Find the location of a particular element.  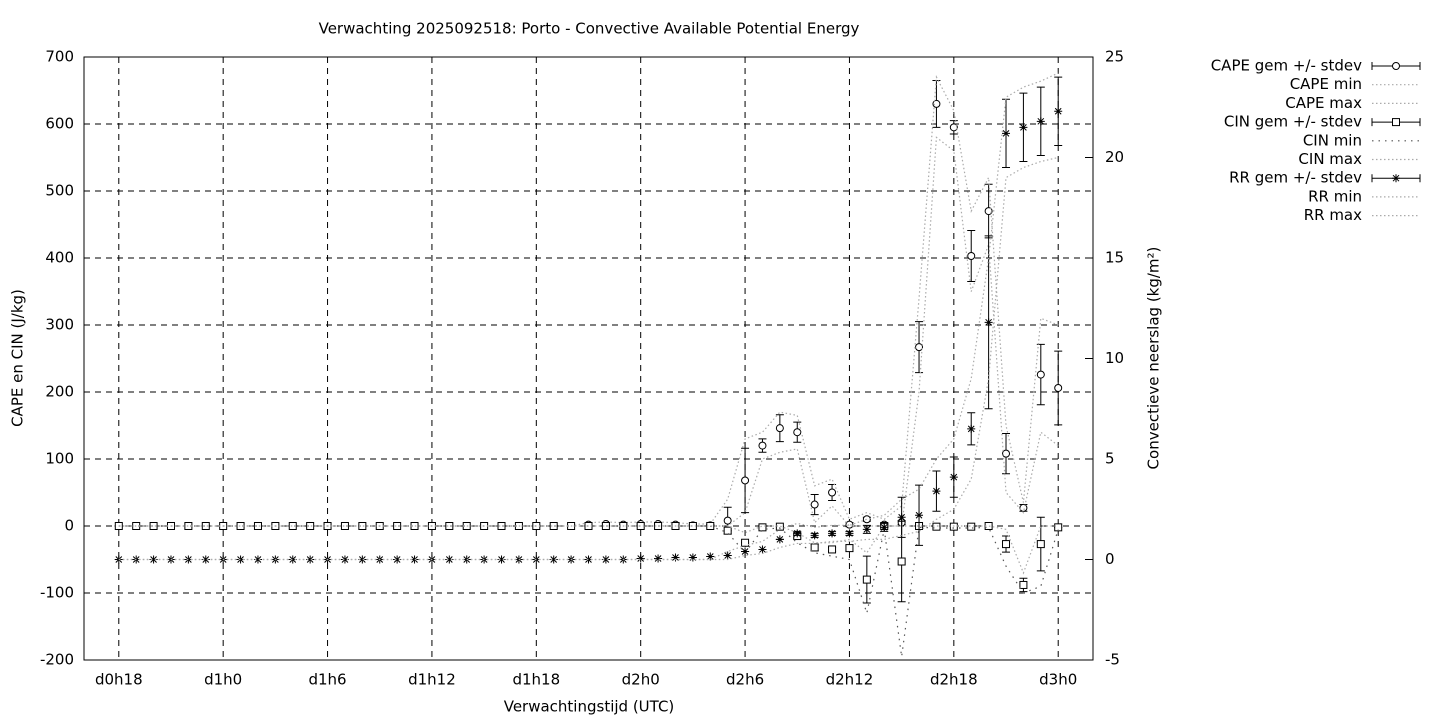

x-tick-label: d2h18 is located at coordinates (954, 680).